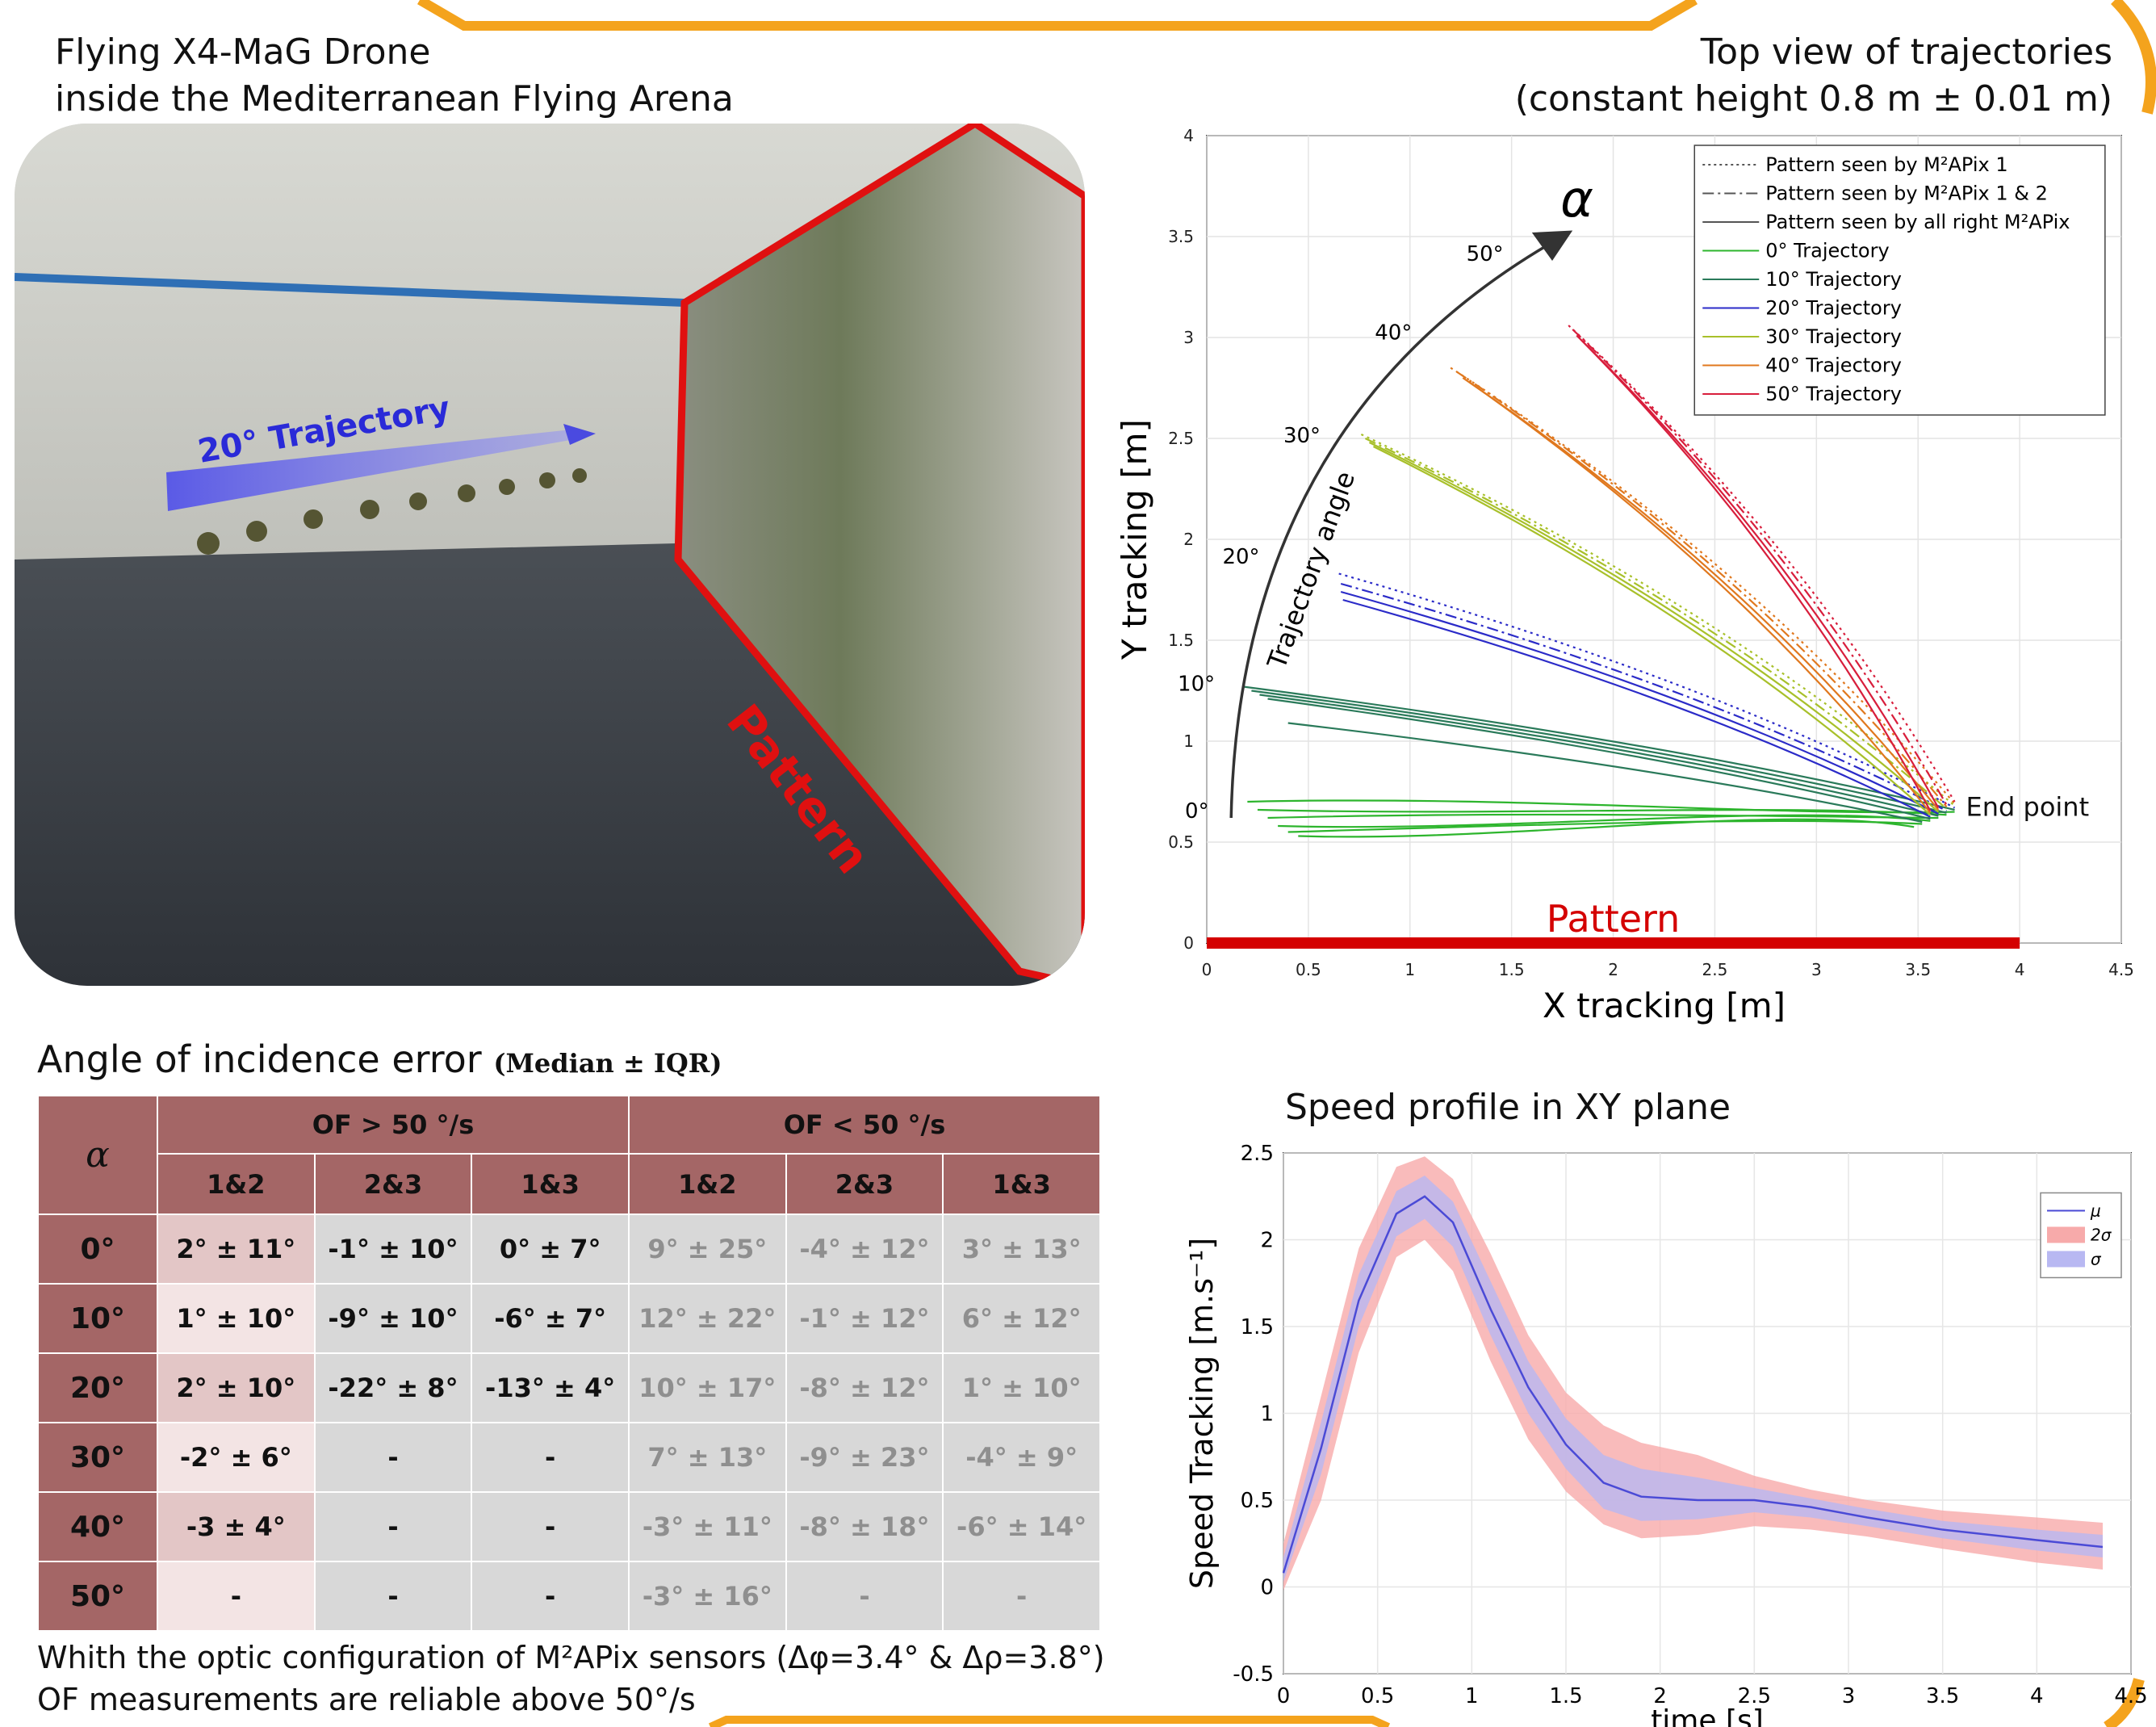  I want to click on table-cell: -1° ± 12°, so click(864, 1318).